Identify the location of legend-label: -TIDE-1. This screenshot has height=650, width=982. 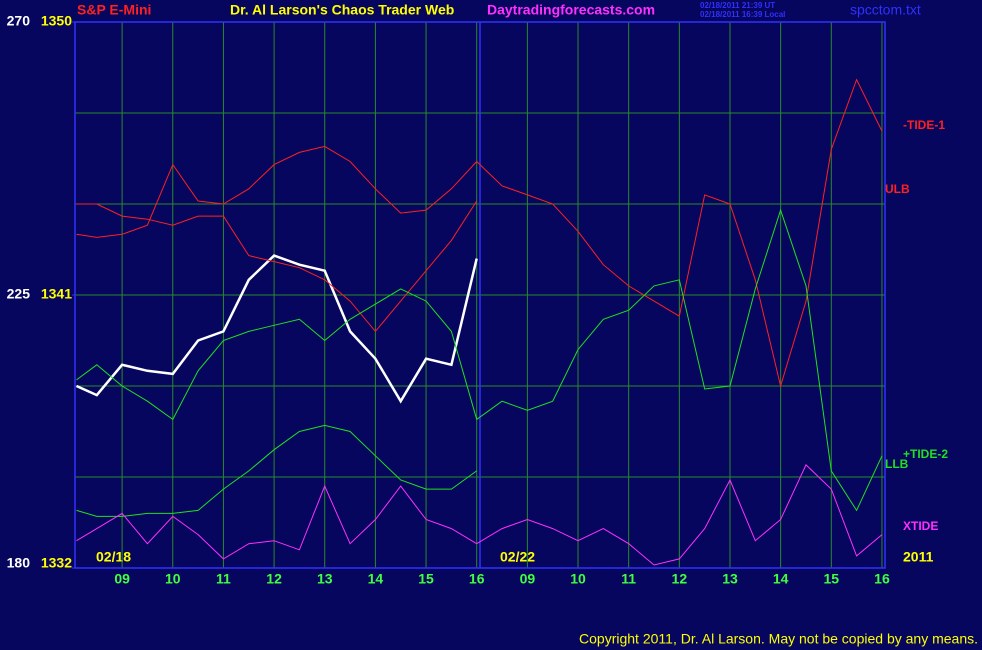
(924, 125).